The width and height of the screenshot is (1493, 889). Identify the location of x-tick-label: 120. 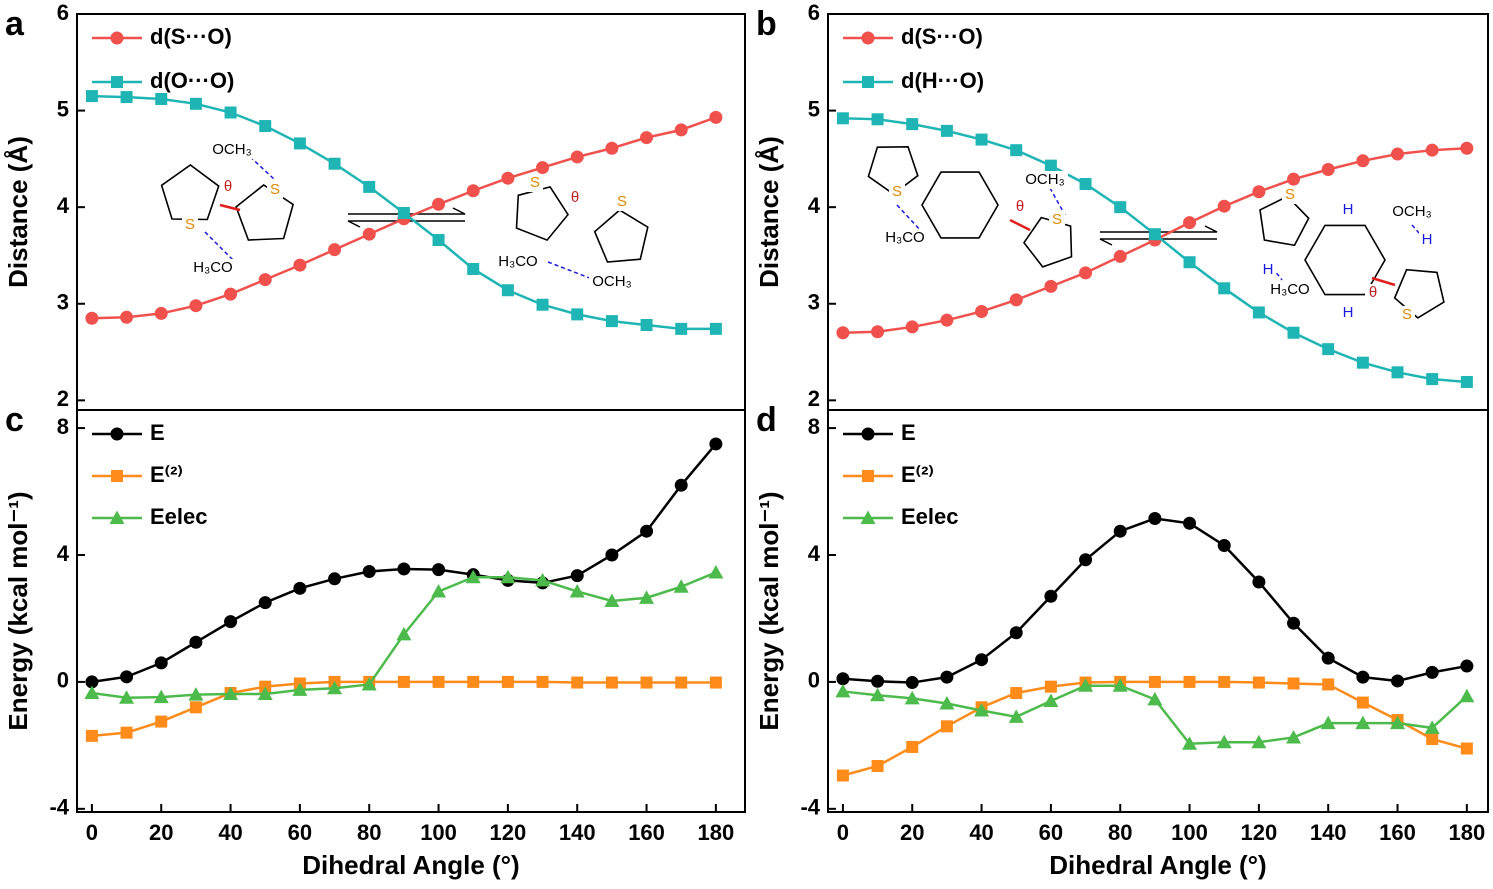
(1259, 832).